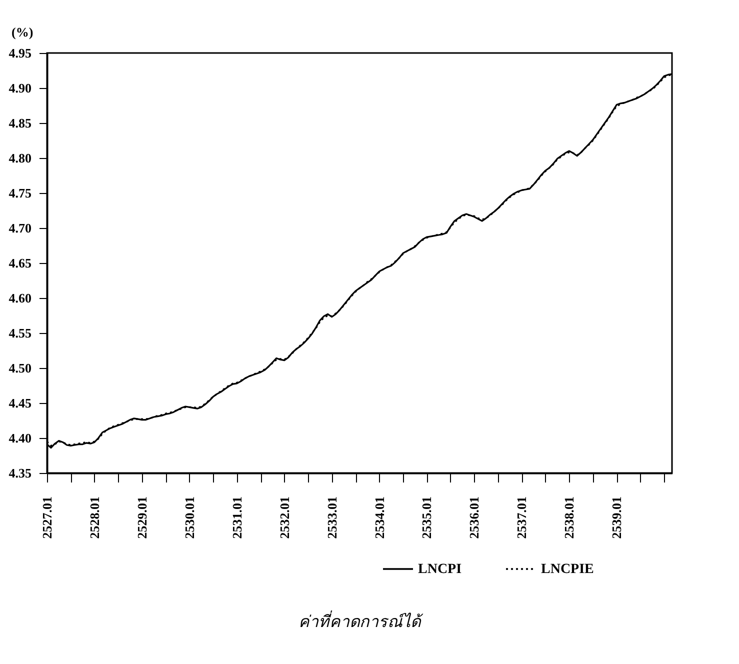 Image resolution: width=739 pixels, height=664 pixels. What do you see at coordinates (142, 517) in the screenshot?
I see `x-tick-label: 2529.01` at bounding box center [142, 517].